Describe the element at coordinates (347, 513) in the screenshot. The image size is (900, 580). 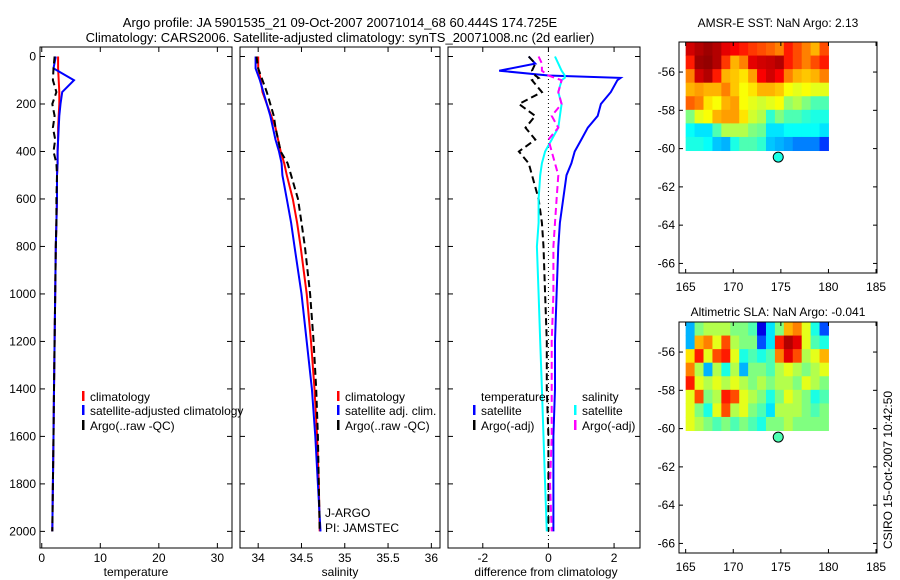
I see `float-program-annotation: J-ARGO` at that location.